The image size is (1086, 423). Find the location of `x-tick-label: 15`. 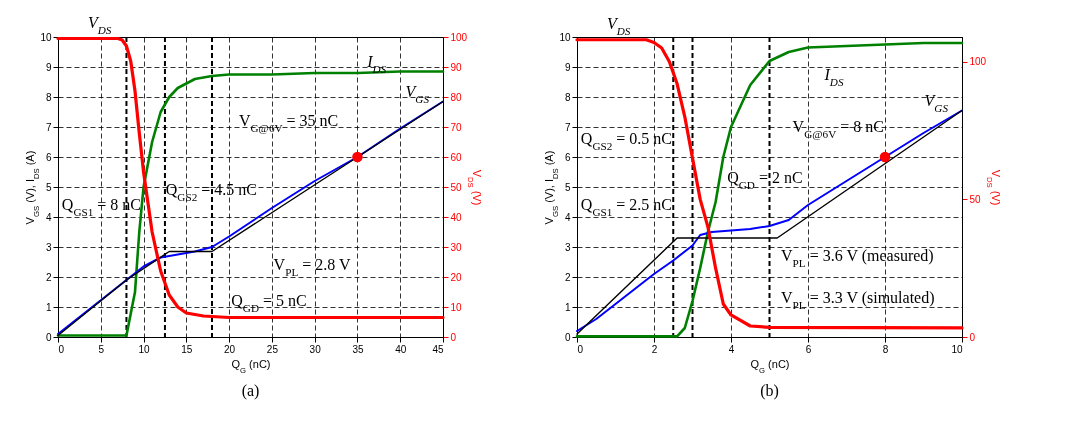

x-tick-label: 15 is located at coordinates (187, 349).